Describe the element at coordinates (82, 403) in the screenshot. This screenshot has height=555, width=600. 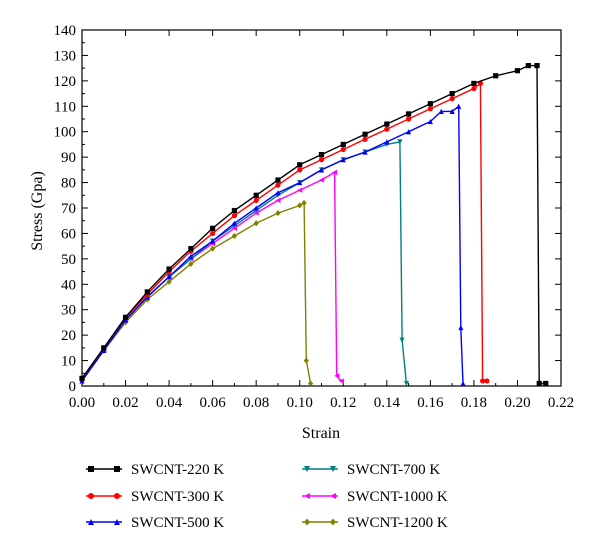
I see `x-tick-label: 0.00` at that location.